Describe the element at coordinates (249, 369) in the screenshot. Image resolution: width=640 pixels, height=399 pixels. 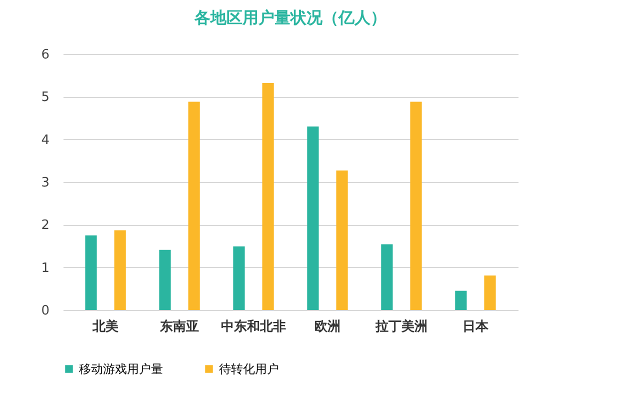
I see `legend-label: 待转化用户` at that location.